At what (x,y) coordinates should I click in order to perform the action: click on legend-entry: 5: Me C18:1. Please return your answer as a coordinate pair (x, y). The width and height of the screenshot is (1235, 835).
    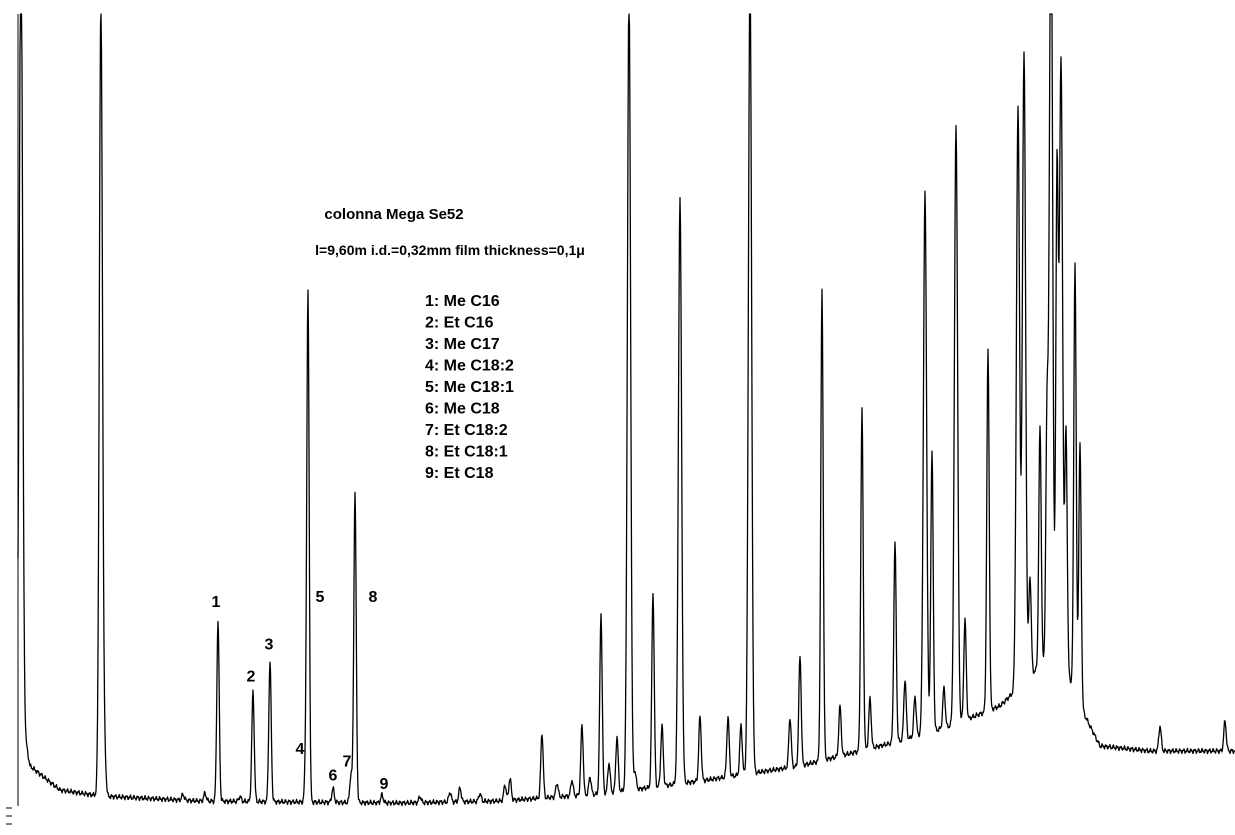
    Looking at the image, I should click on (469, 387).